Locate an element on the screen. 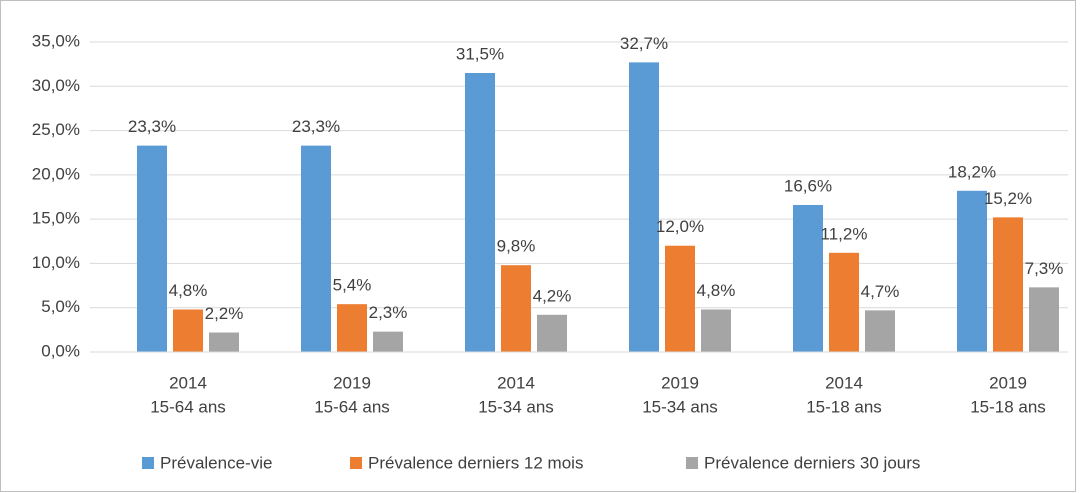 This screenshot has height=493, width=1092. y-tick-label: 5,0% is located at coordinates (60, 306).